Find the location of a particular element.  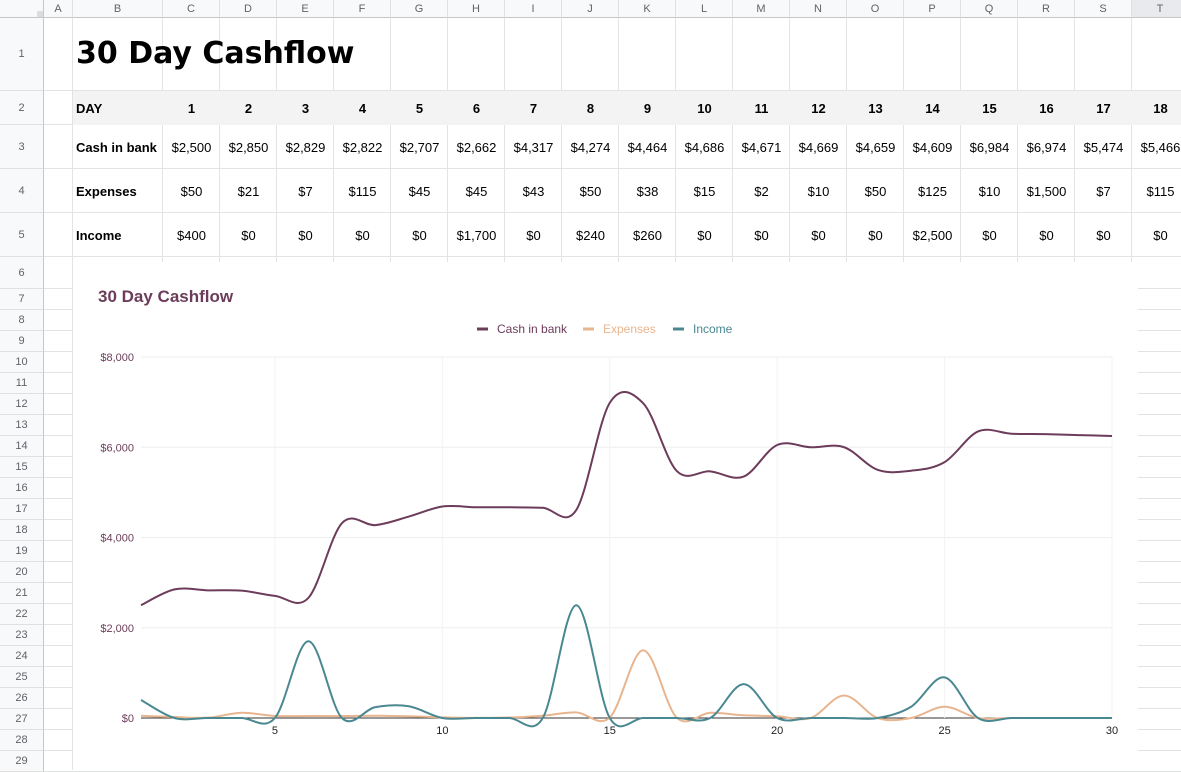

day-number-cell: 10 is located at coordinates (704, 108).